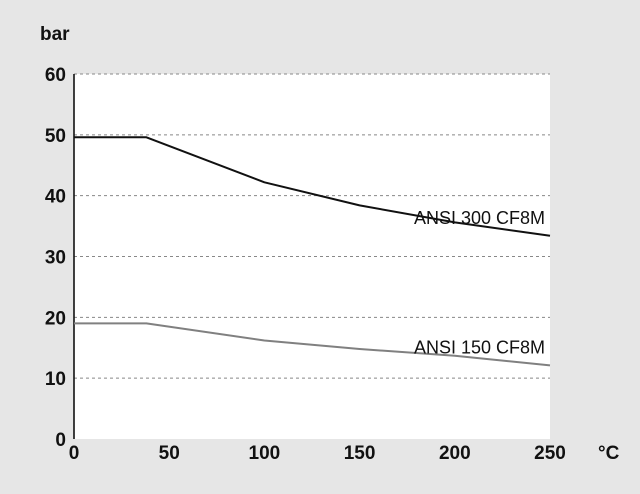 Image resolution: width=640 pixels, height=494 pixels. What do you see at coordinates (479, 347) in the screenshot?
I see `series-label: ANSI 150 CF8M` at bounding box center [479, 347].